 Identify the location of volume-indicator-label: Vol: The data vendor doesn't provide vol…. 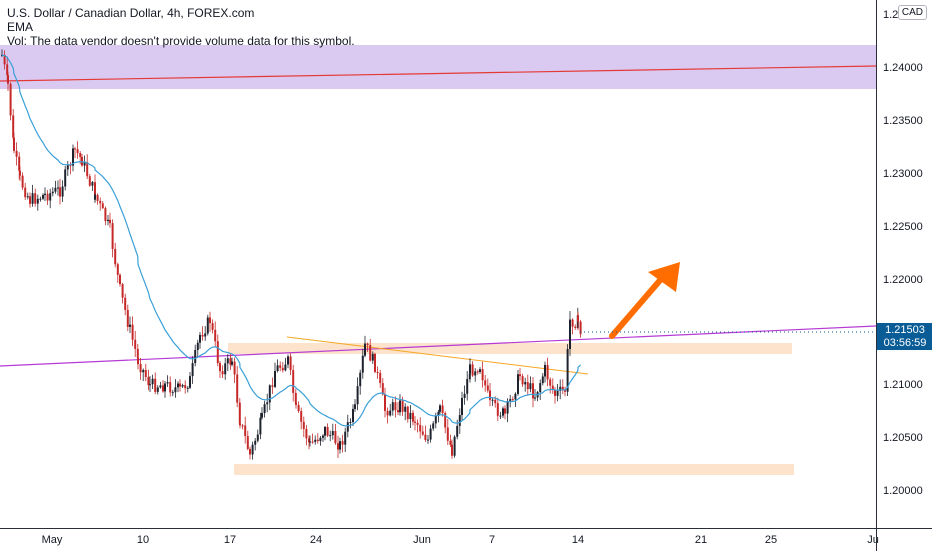
(181, 41).